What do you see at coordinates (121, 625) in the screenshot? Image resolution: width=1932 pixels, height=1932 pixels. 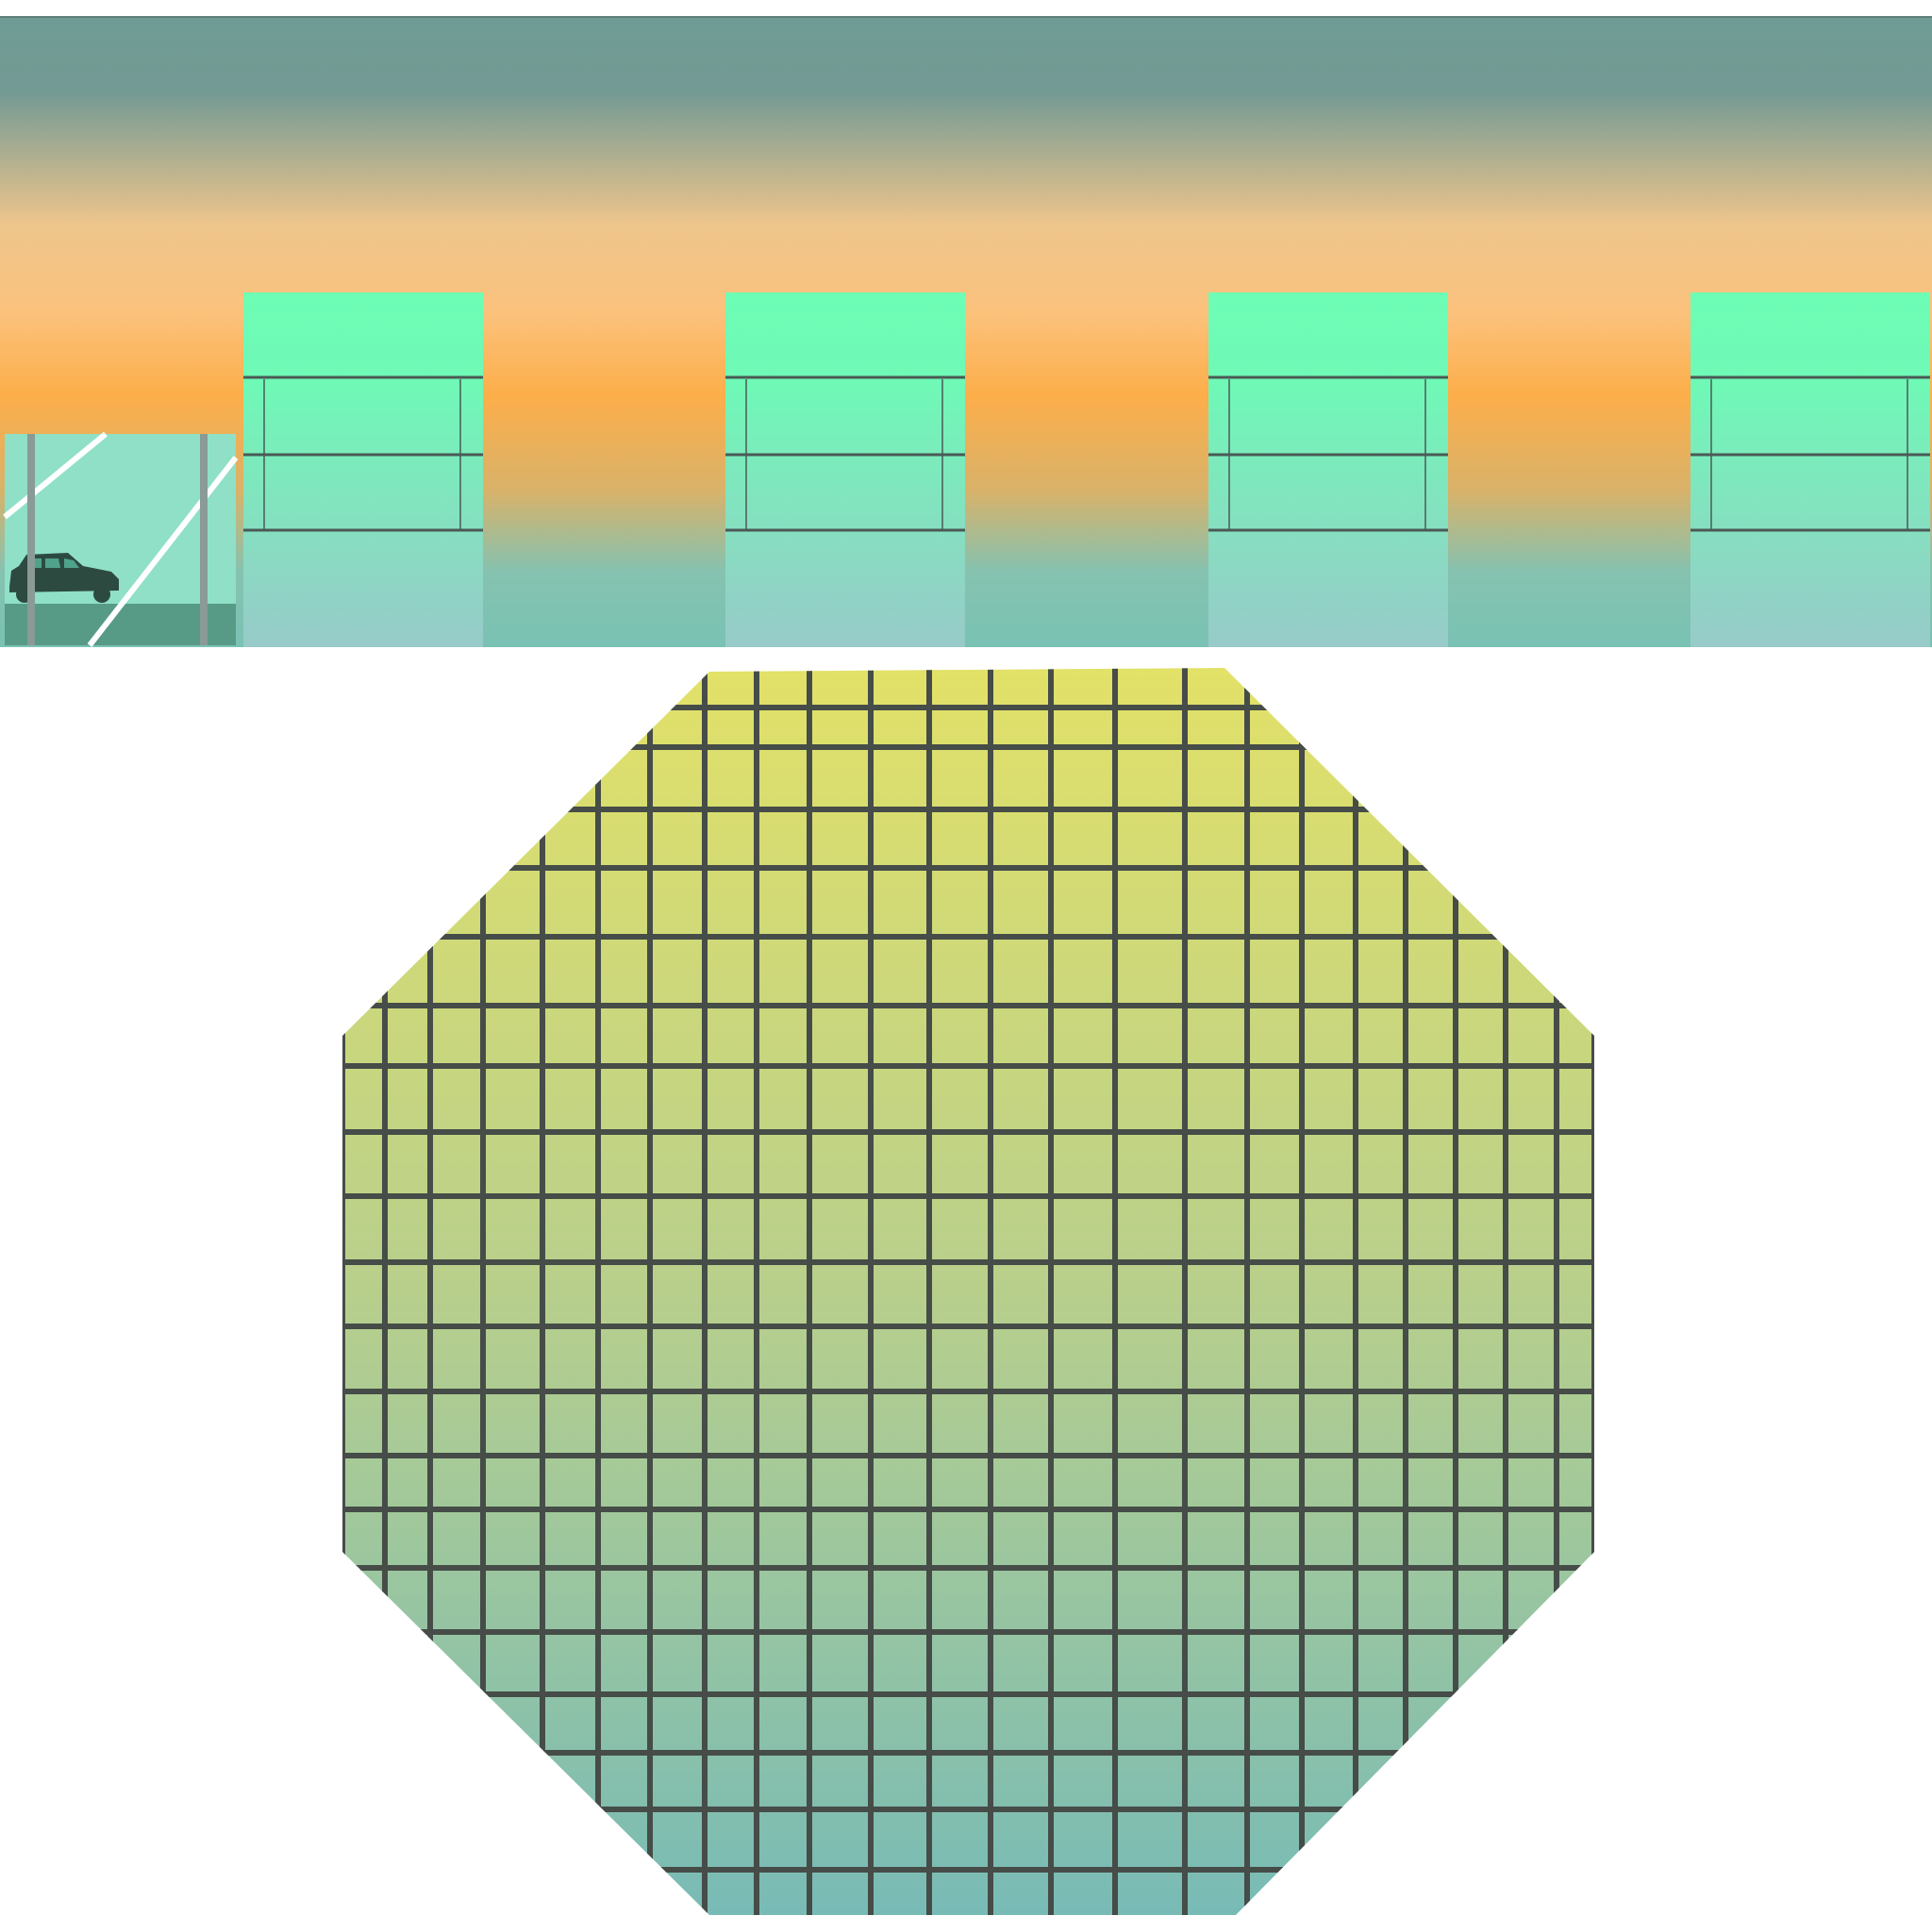 I see `window-ground` at bounding box center [121, 625].